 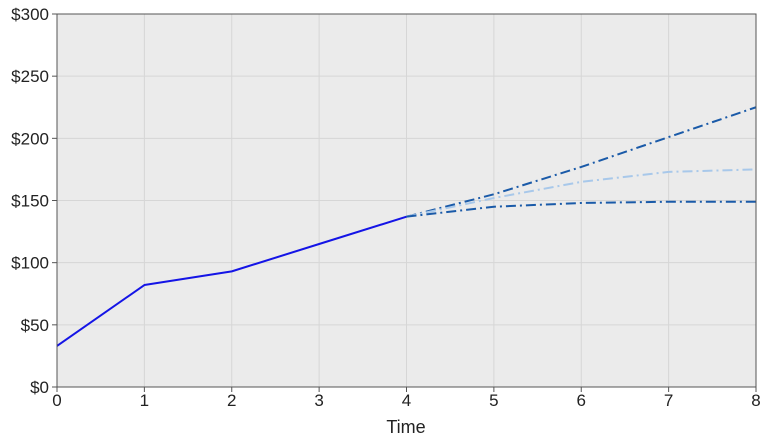 I want to click on y-tick-label: $250, so click(x=30, y=76).